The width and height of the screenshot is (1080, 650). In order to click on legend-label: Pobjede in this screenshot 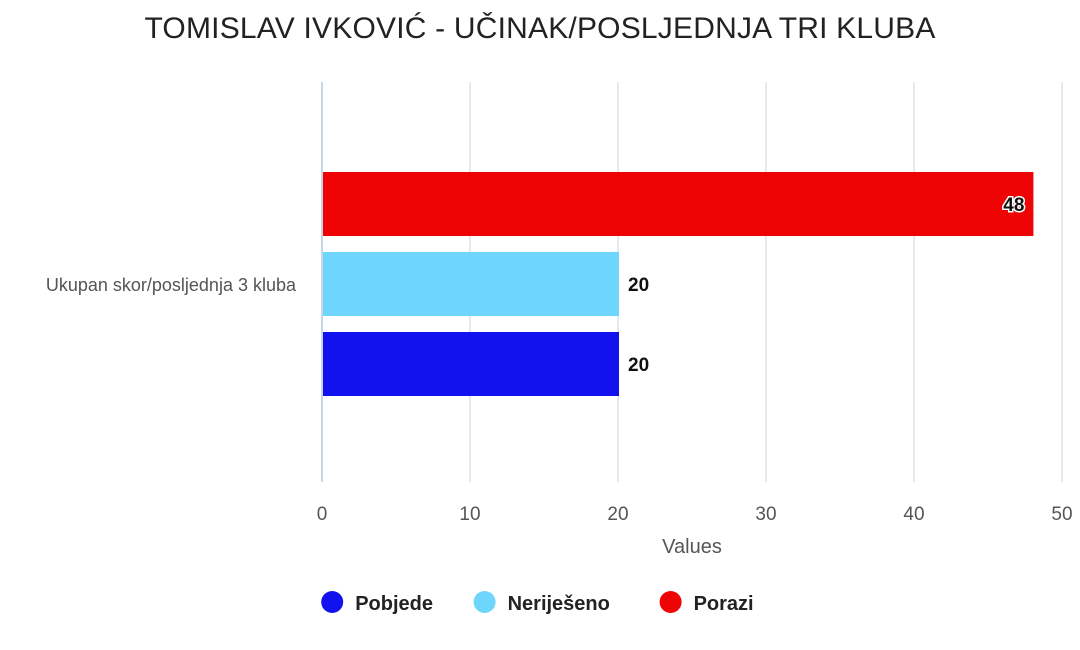, I will do `click(394, 604)`.